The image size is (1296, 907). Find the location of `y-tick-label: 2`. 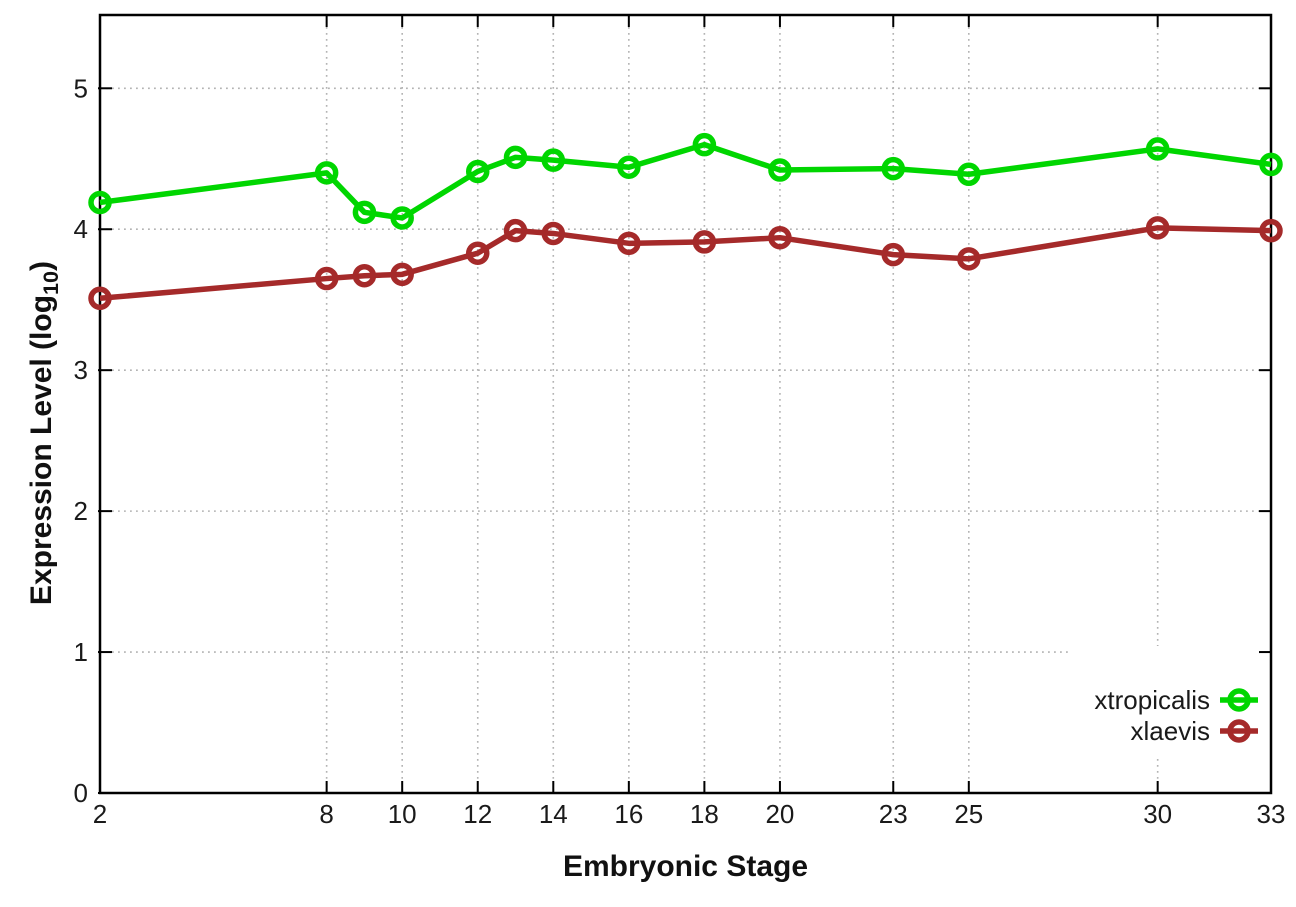

y-tick-label: 2 is located at coordinates (81, 511).